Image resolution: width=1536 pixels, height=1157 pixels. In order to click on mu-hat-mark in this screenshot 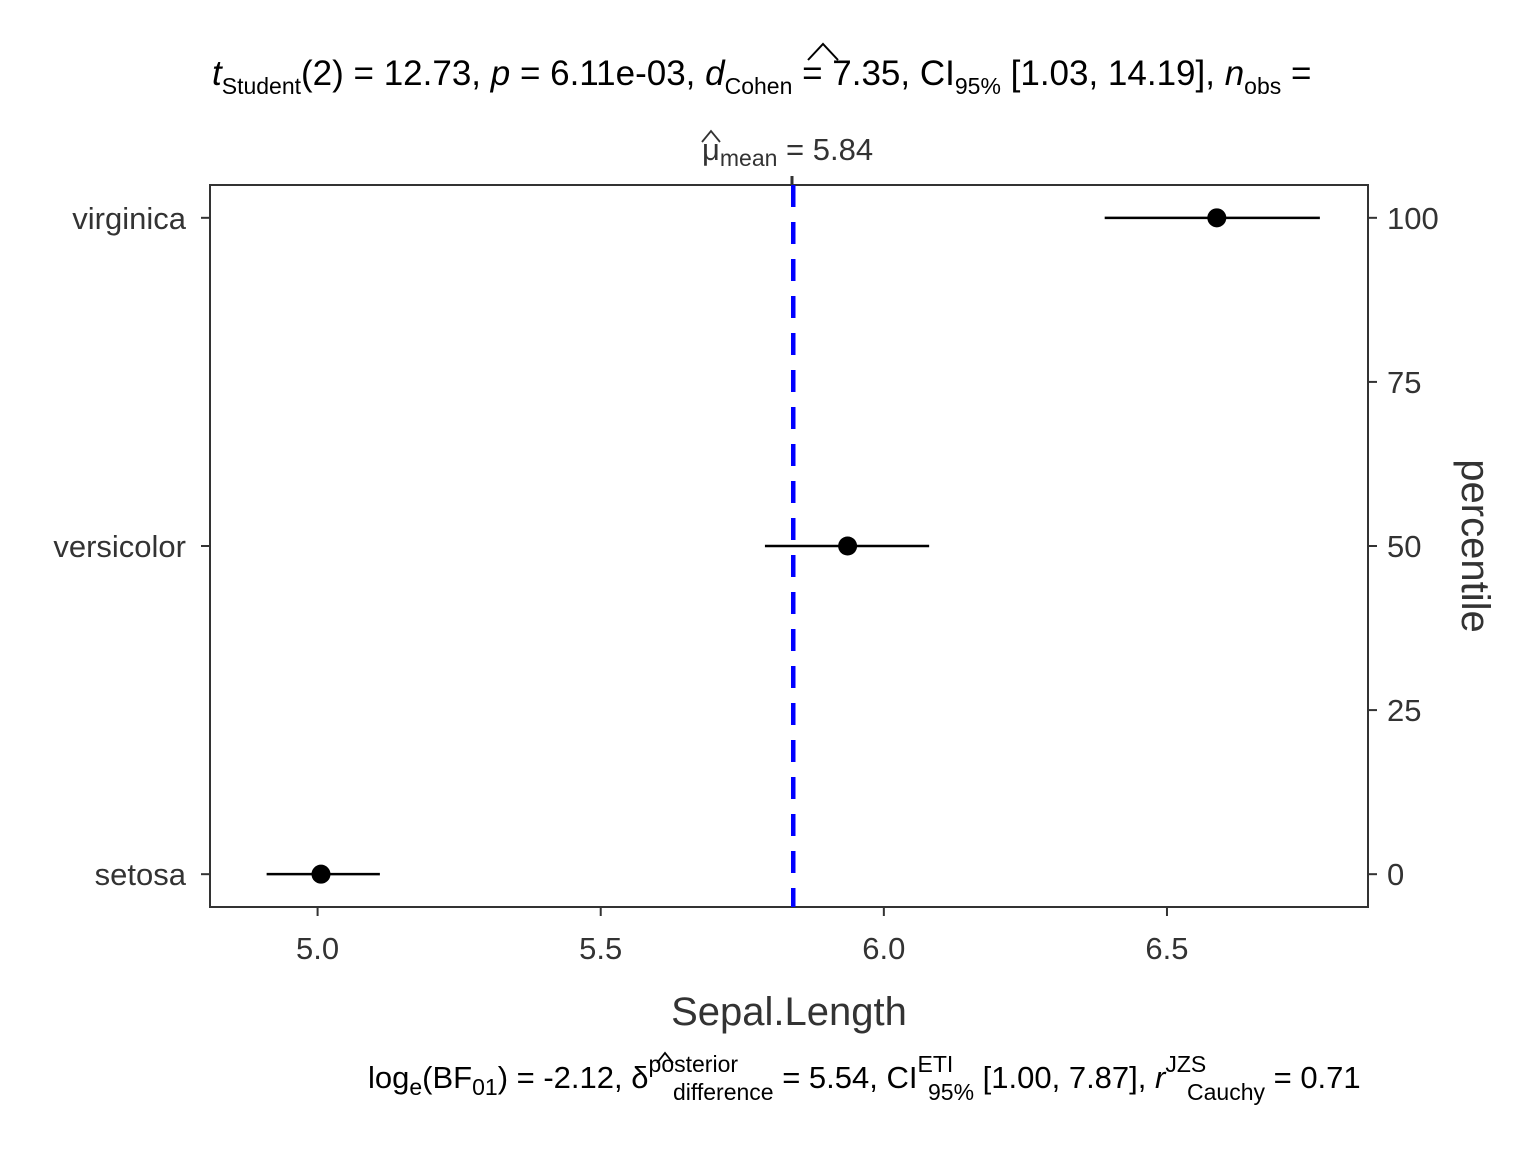, I will do `click(711, 136)`.